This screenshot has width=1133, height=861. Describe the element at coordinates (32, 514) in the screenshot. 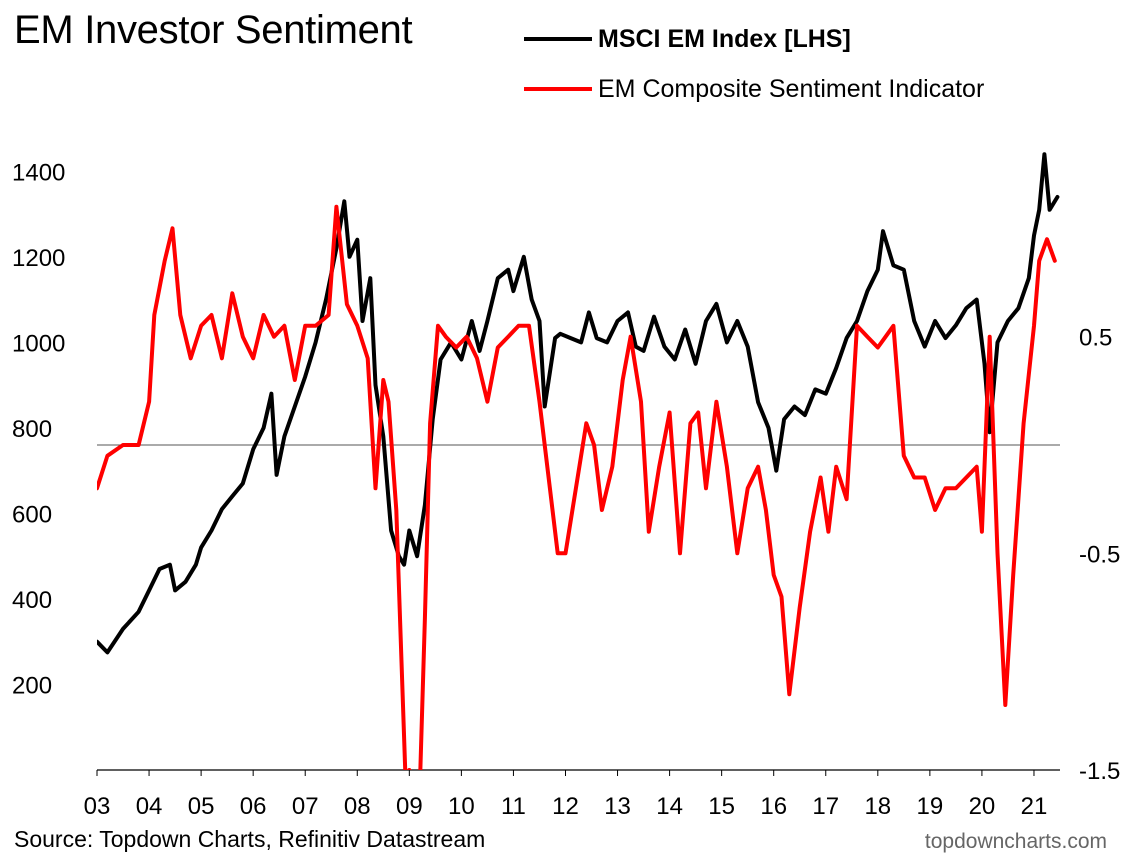

I see `y-left-tick-label: 600` at that location.